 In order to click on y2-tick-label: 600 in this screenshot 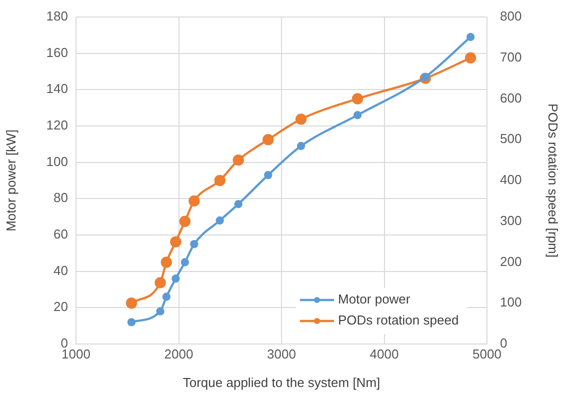, I will do `click(511, 98)`.